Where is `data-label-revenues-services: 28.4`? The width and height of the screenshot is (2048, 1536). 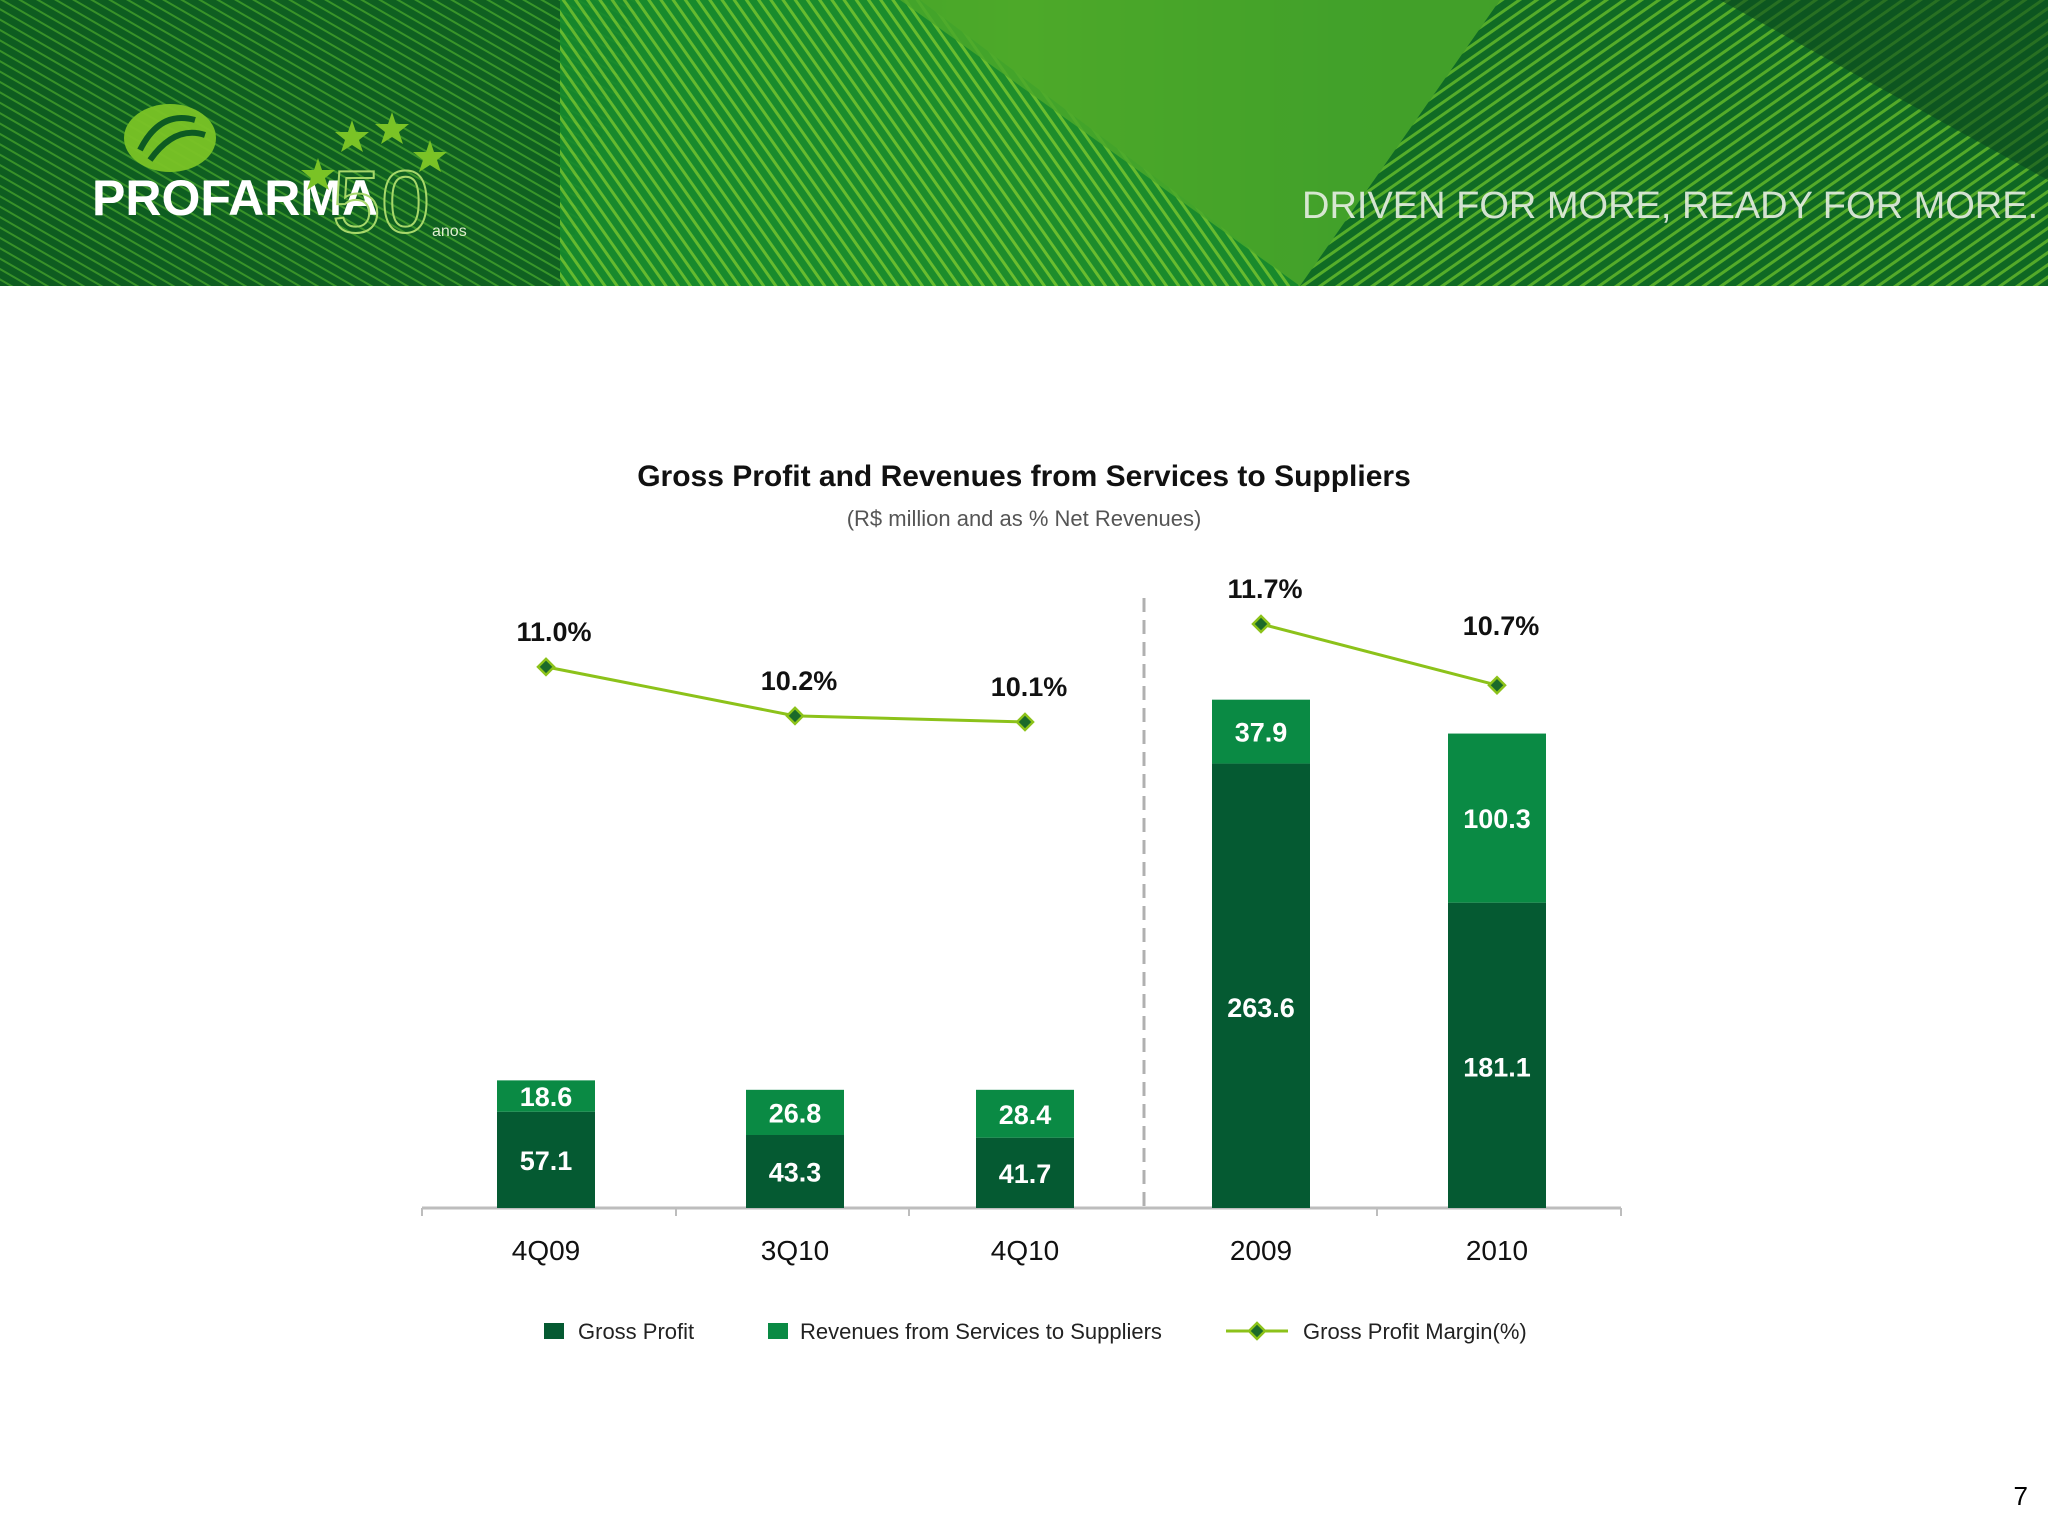 data-label-revenues-services: 28.4 is located at coordinates (1025, 1115).